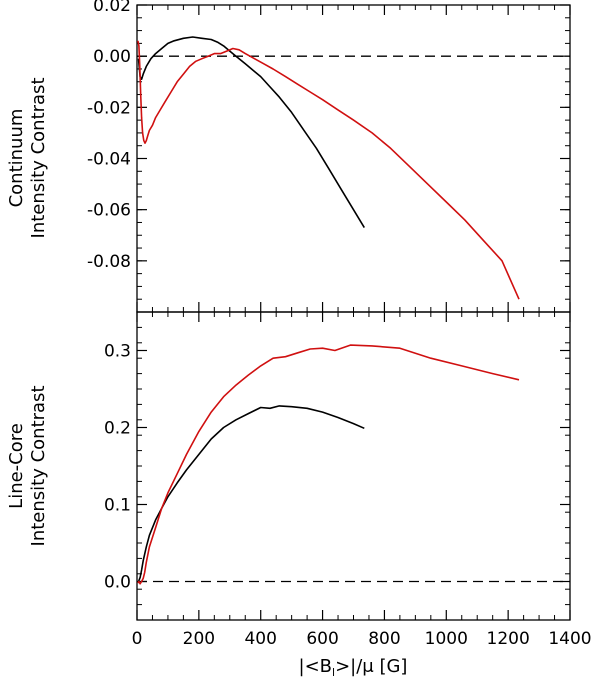  I want to click on top-ylabel-line2: Intensity Contrast, so click(38, 158).